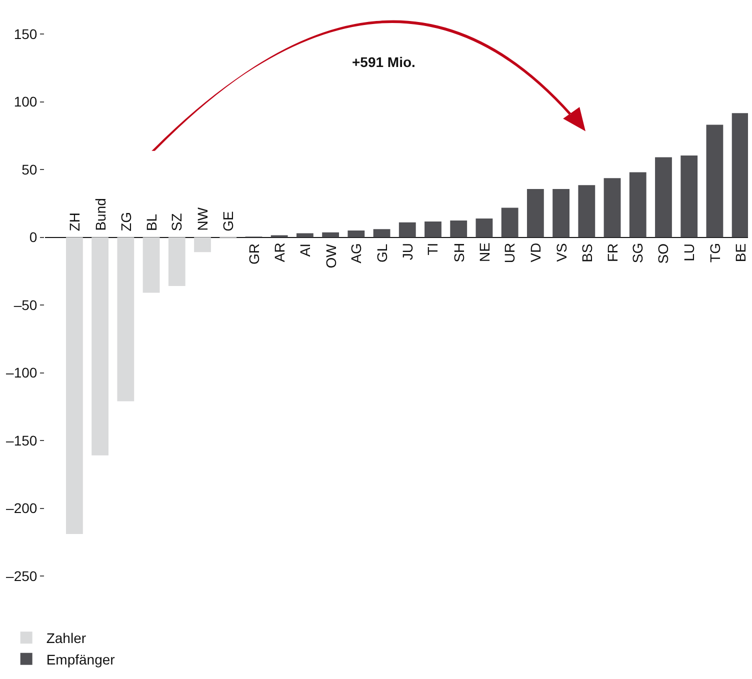 The image size is (752, 679). What do you see at coordinates (22, 508) in the screenshot?
I see `y-tick-label: –200` at bounding box center [22, 508].